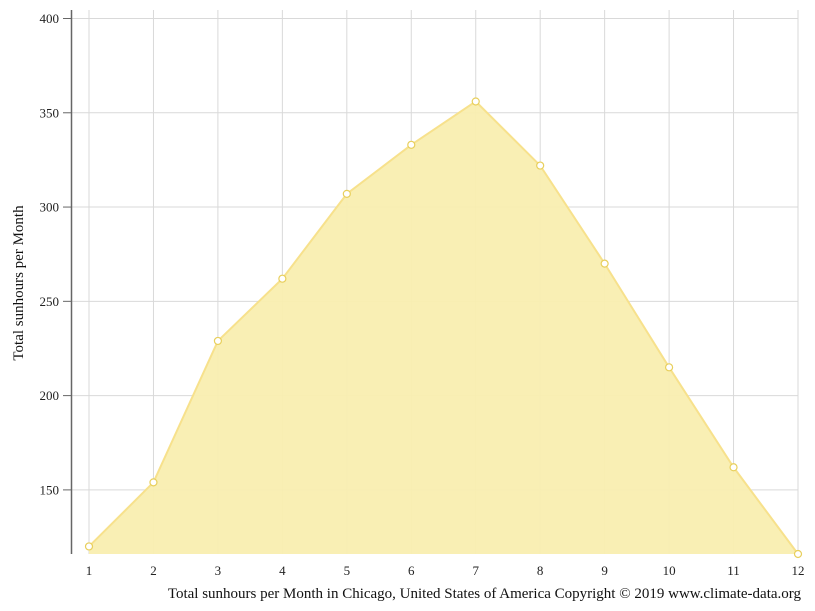 The image size is (815, 611). Describe the element at coordinates (604, 570) in the screenshot. I see `x-tick-label-9: 9` at that location.